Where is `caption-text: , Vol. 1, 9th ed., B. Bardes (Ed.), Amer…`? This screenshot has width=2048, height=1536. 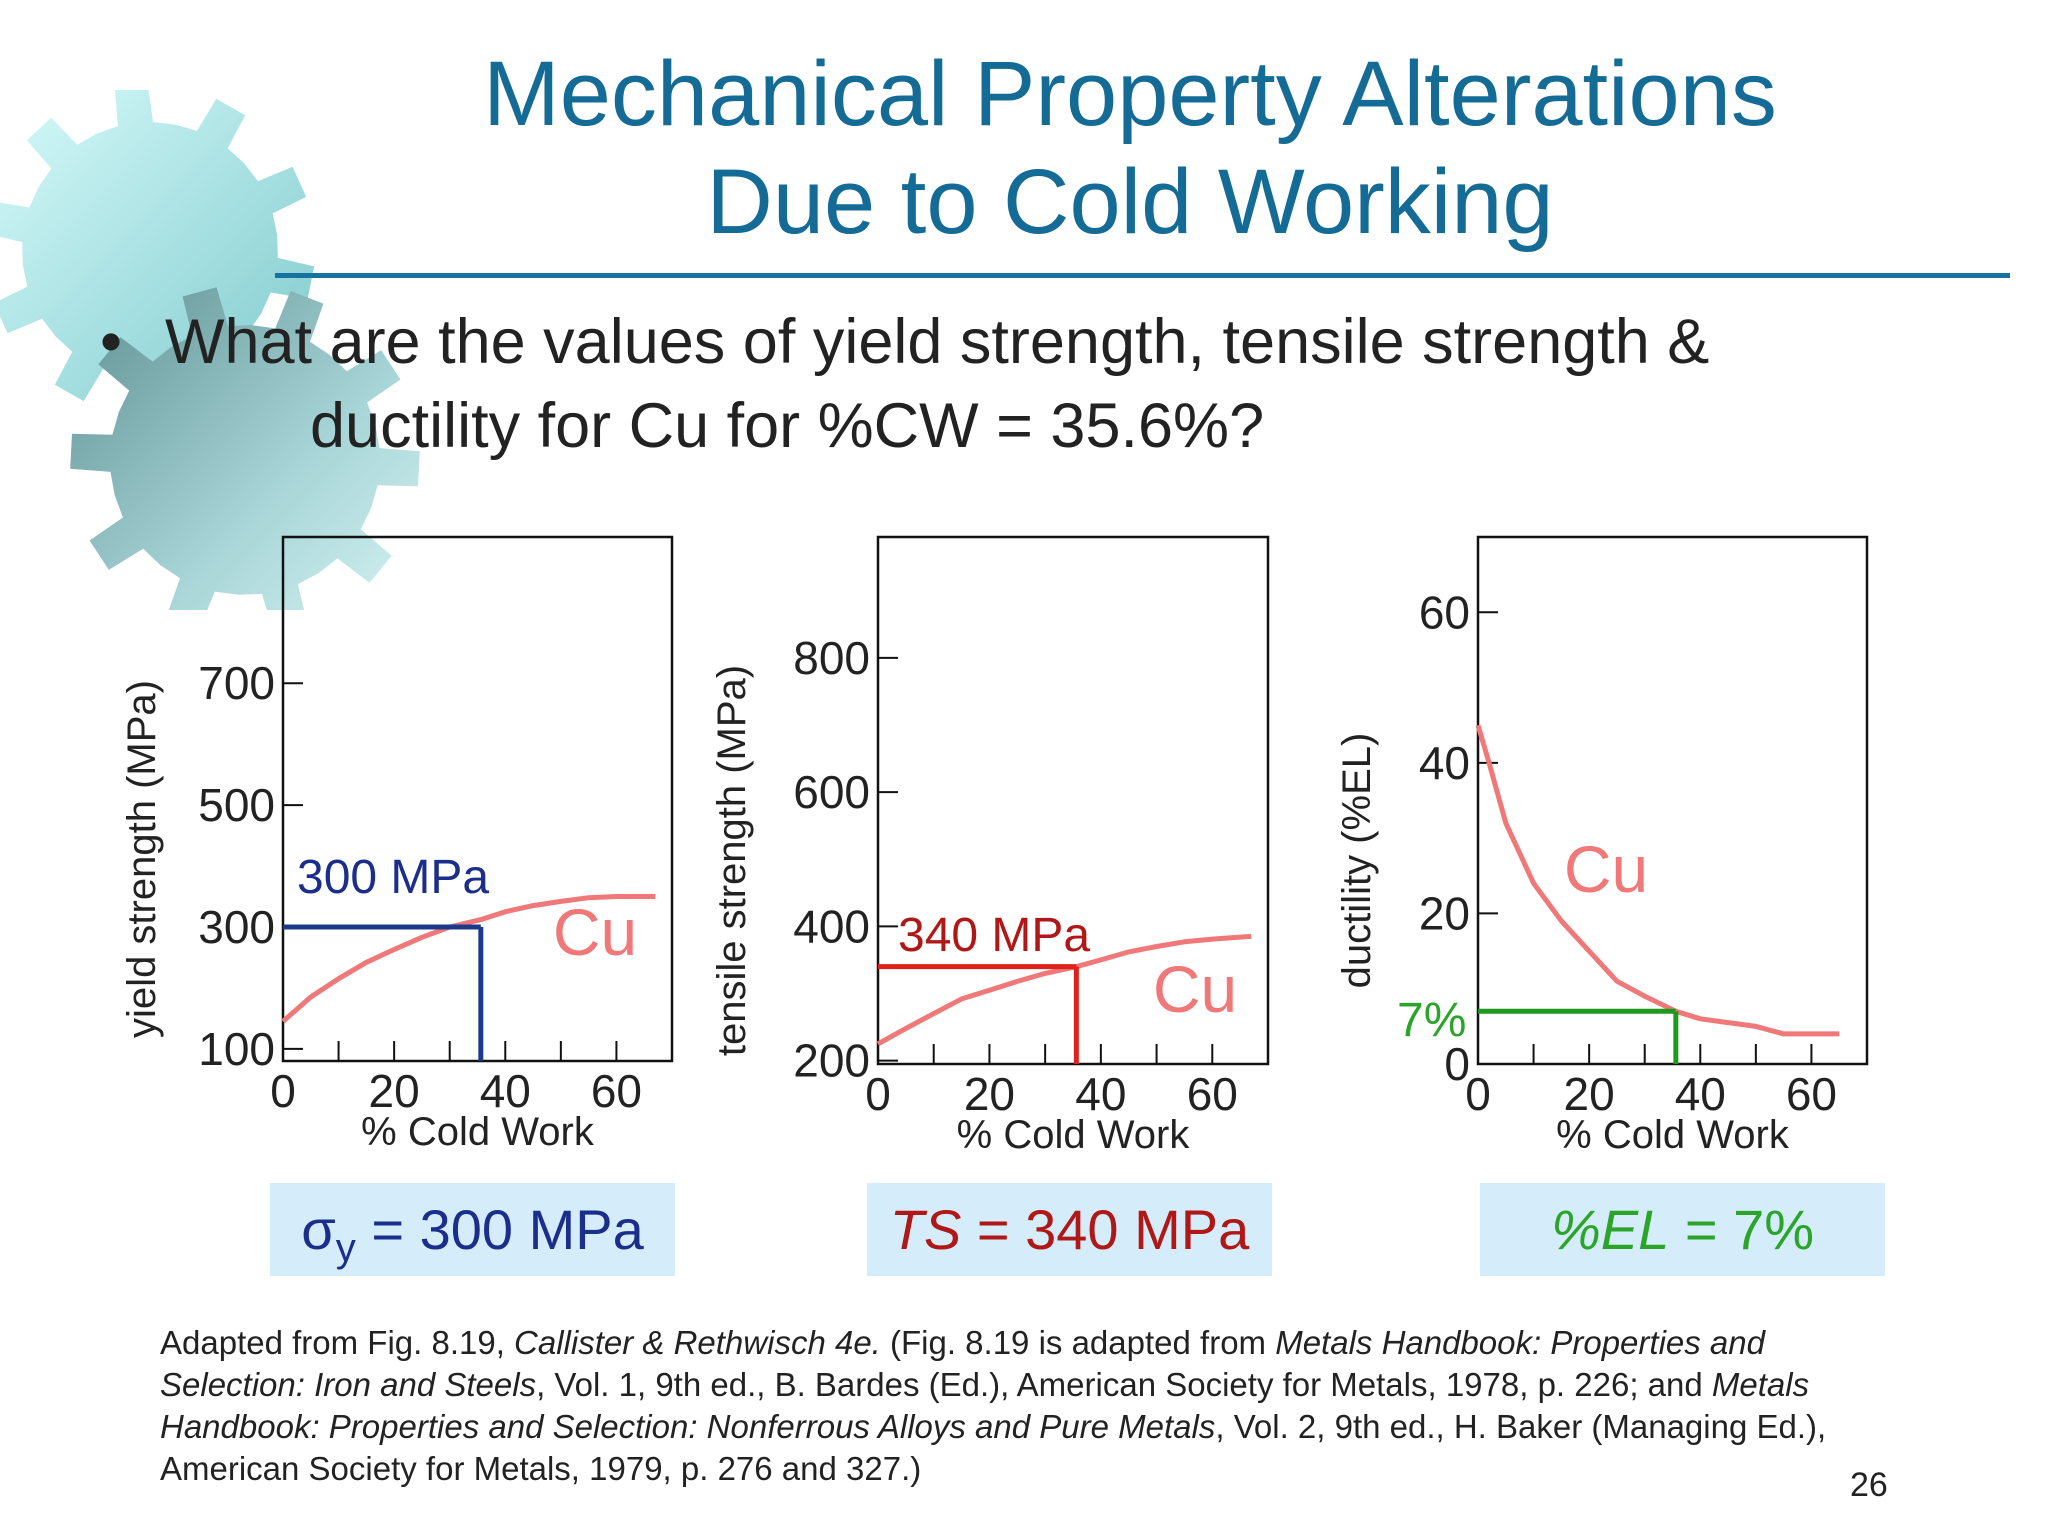
caption-text: , Vol. 1, 9th ed., B. Bardes (Ed.), Amer… is located at coordinates (1124, 1384).